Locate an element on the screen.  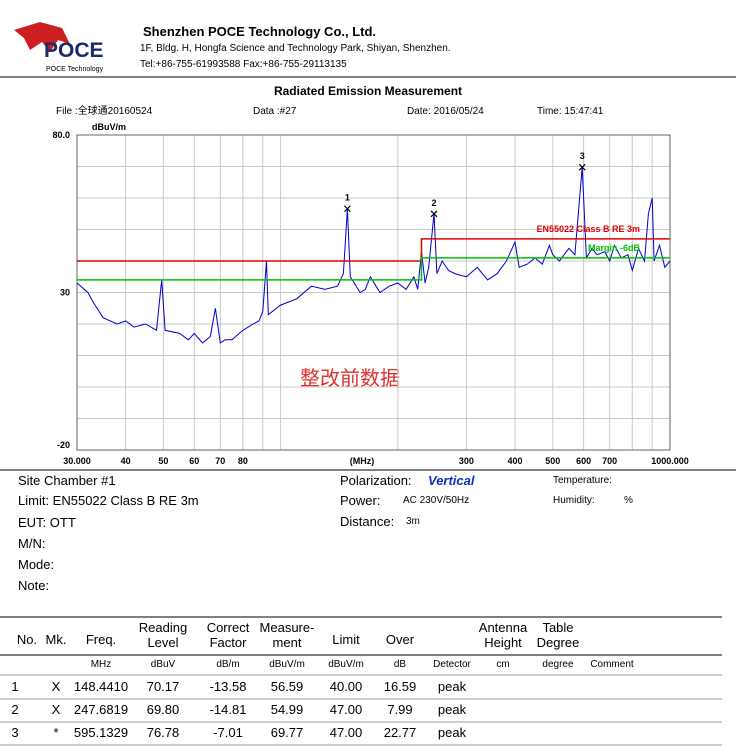
logo-sub: POCE Technology is located at coordinates (75, 69).